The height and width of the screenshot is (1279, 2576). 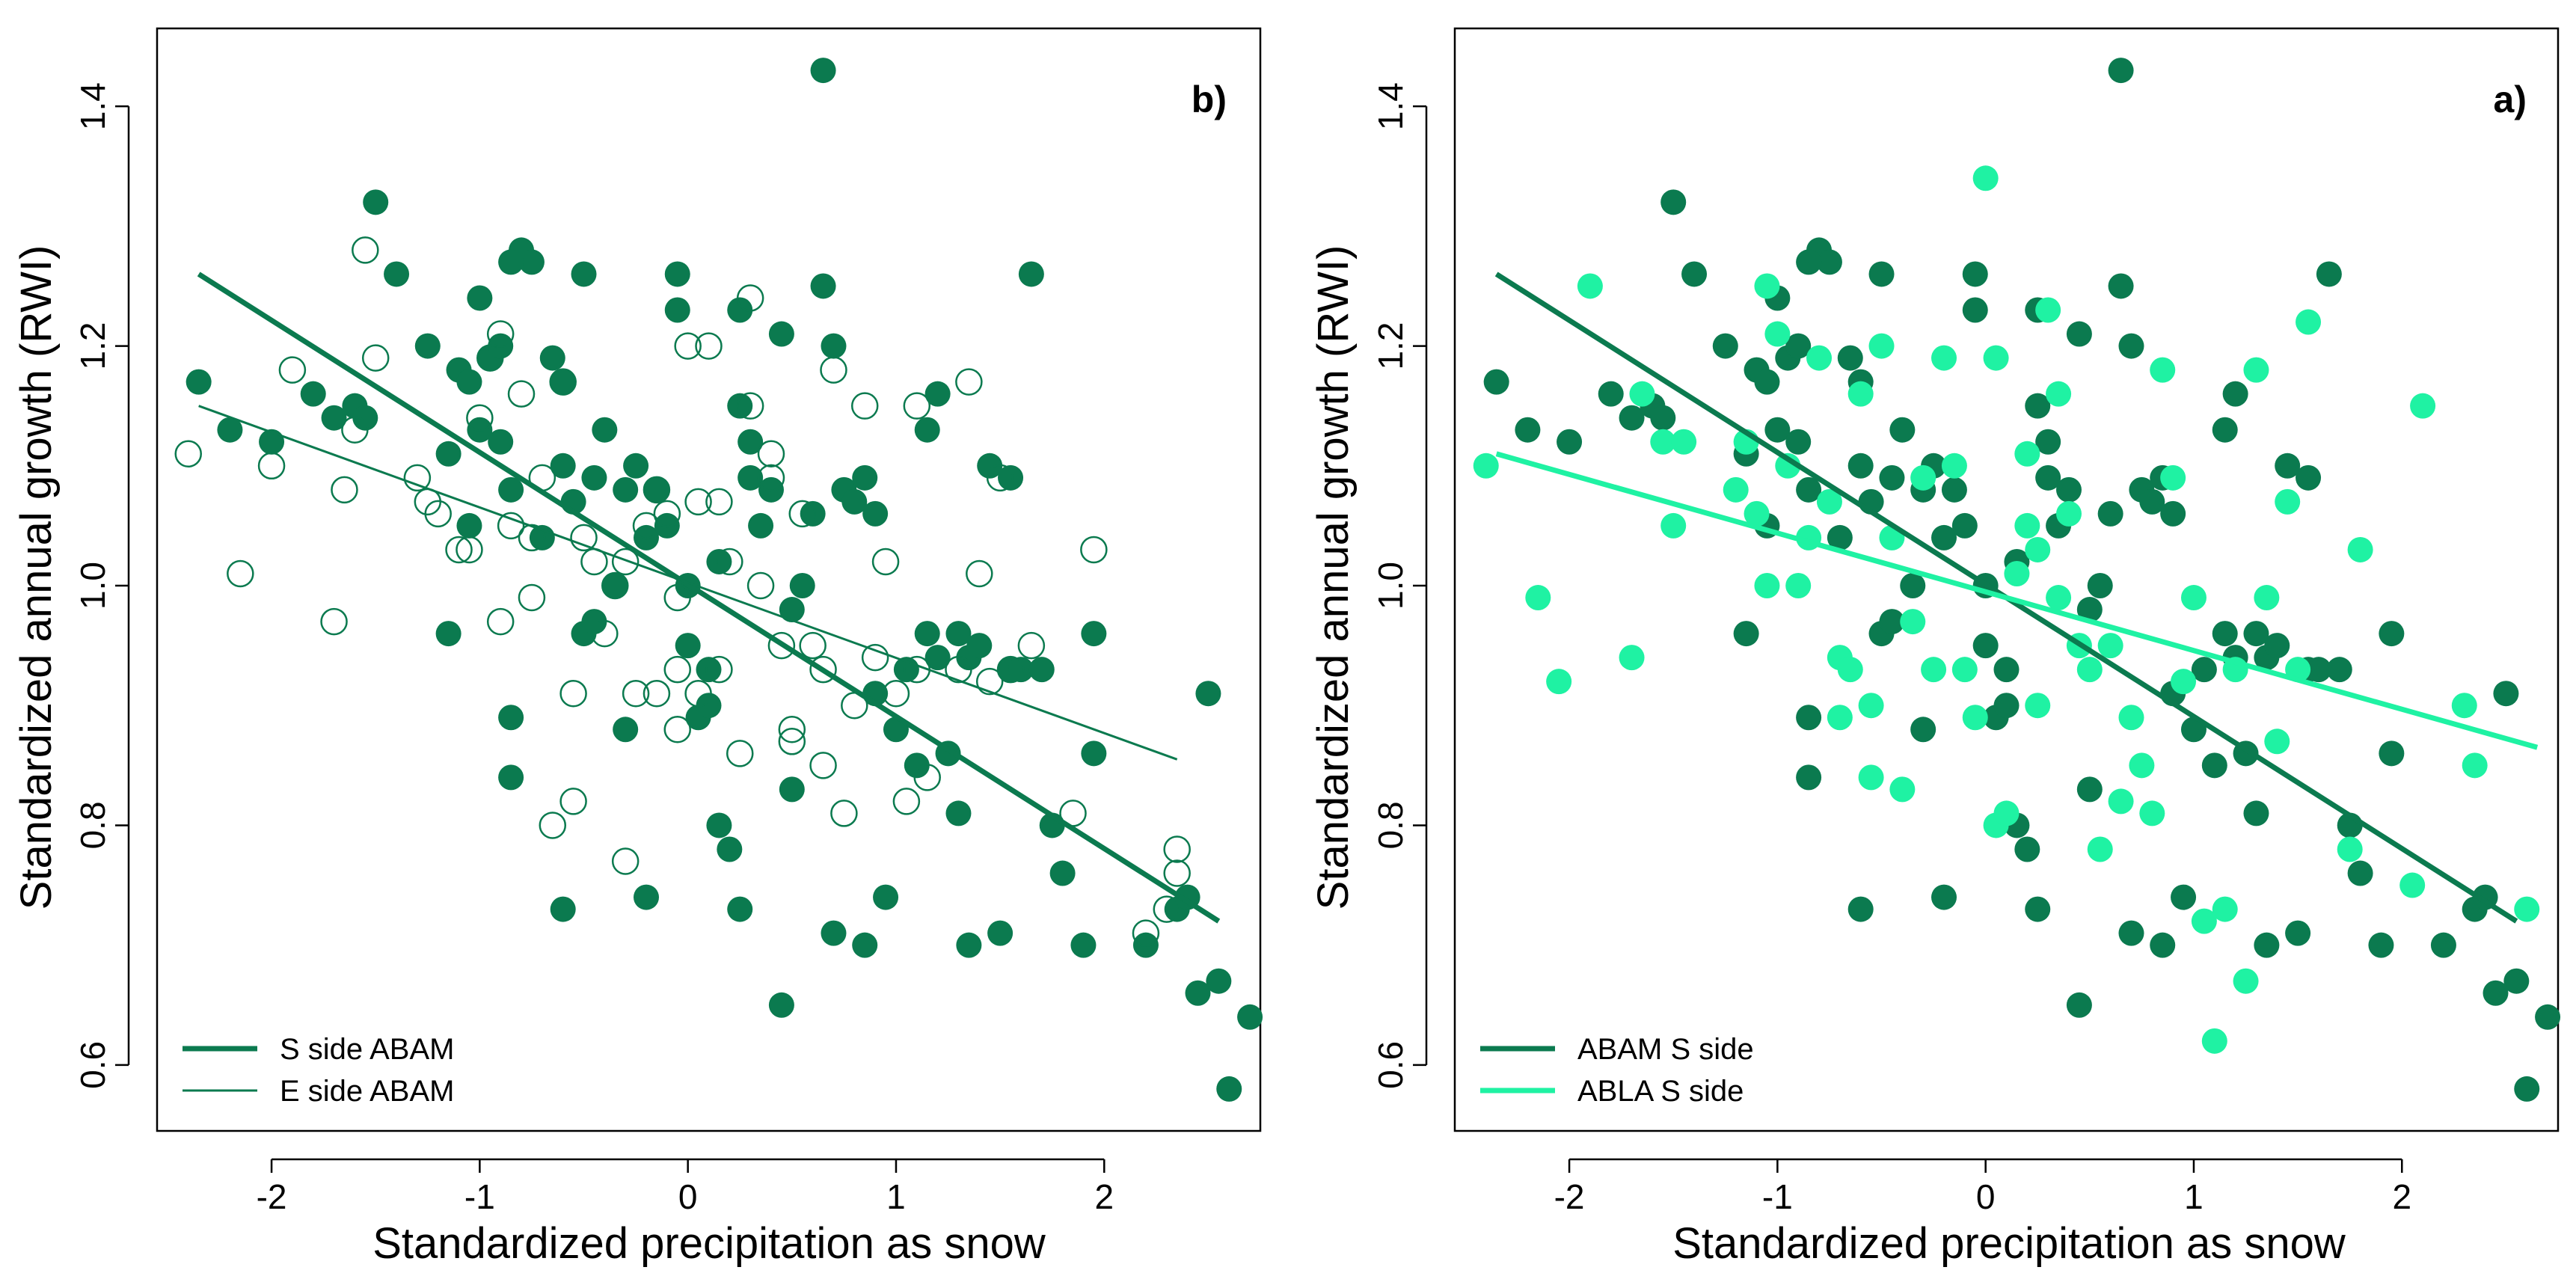 What do you see at coordinates (1777, 1196) in the screenshot?
I see `x-tick-label: -1` at bounding box center [1777, 1196].